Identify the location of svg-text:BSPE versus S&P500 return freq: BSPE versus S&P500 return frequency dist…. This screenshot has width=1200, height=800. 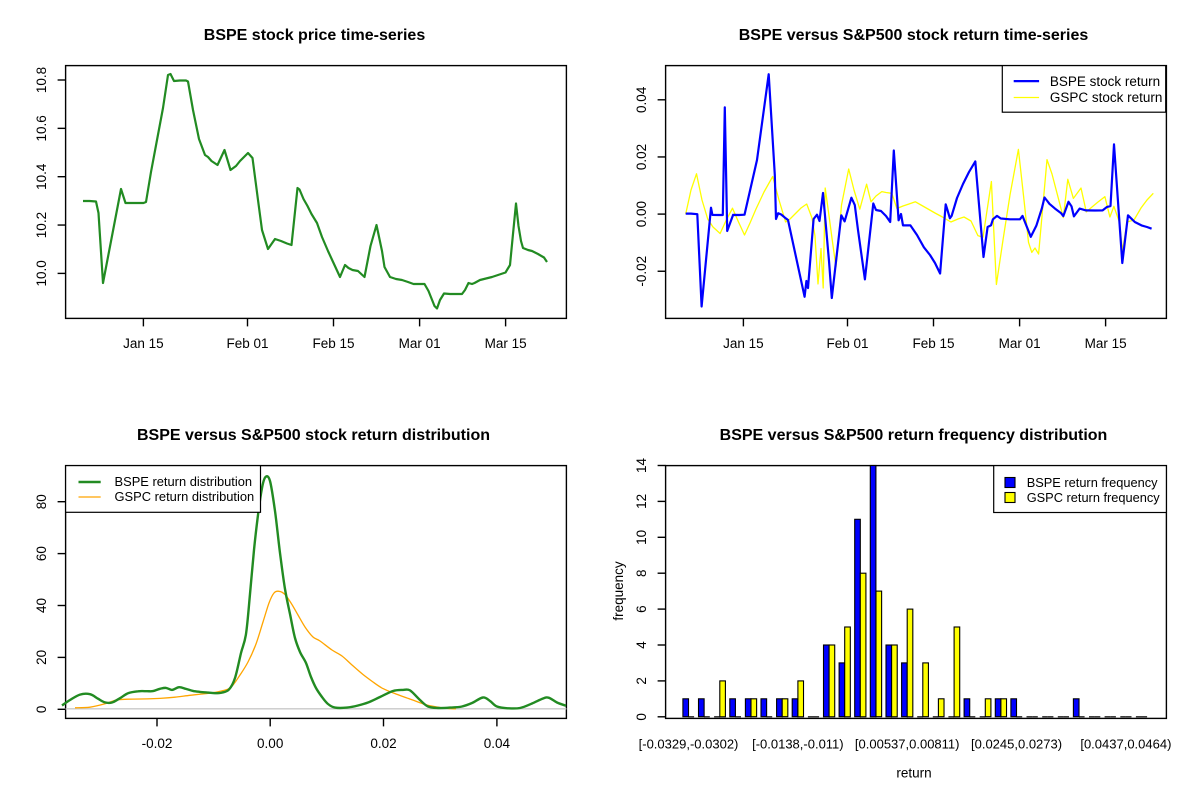
(914, 435).